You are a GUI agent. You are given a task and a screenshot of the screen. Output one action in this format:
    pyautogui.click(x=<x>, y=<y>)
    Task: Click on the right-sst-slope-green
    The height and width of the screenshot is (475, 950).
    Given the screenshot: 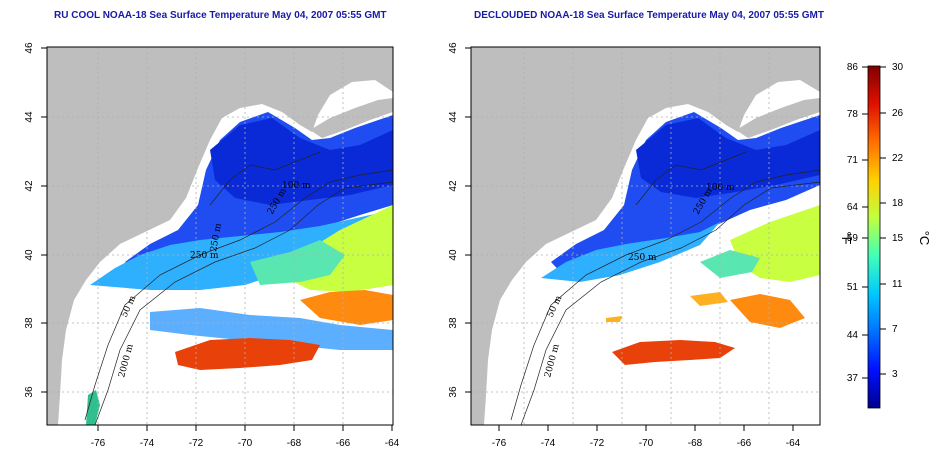 What is the action you would take?
    pyautogui.click(x=730, y=264)
    